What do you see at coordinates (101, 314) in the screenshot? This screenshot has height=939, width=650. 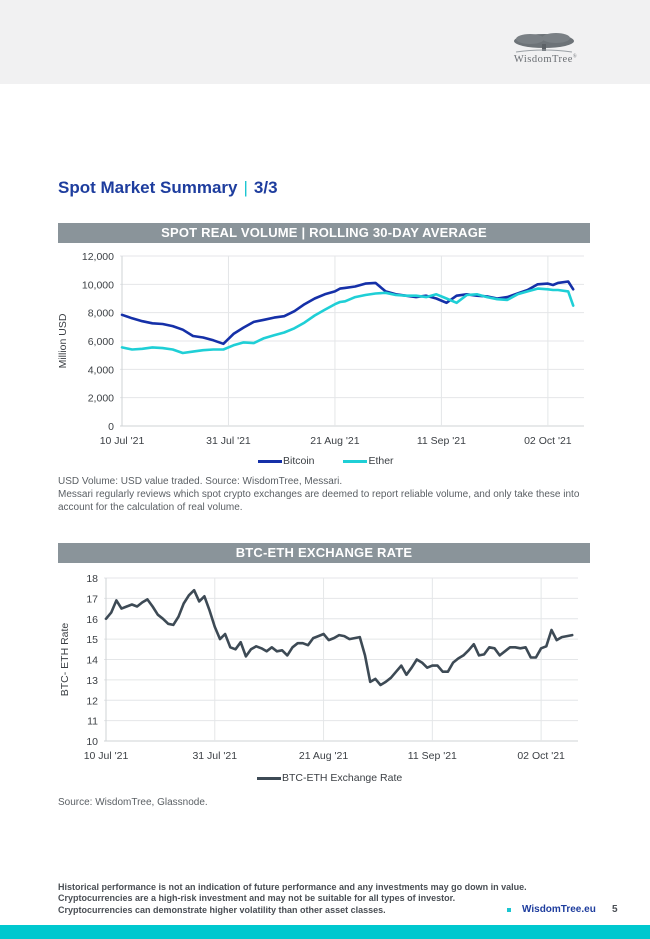 I see `y-tick-label: 8,000` at bounding box center [101, 314].